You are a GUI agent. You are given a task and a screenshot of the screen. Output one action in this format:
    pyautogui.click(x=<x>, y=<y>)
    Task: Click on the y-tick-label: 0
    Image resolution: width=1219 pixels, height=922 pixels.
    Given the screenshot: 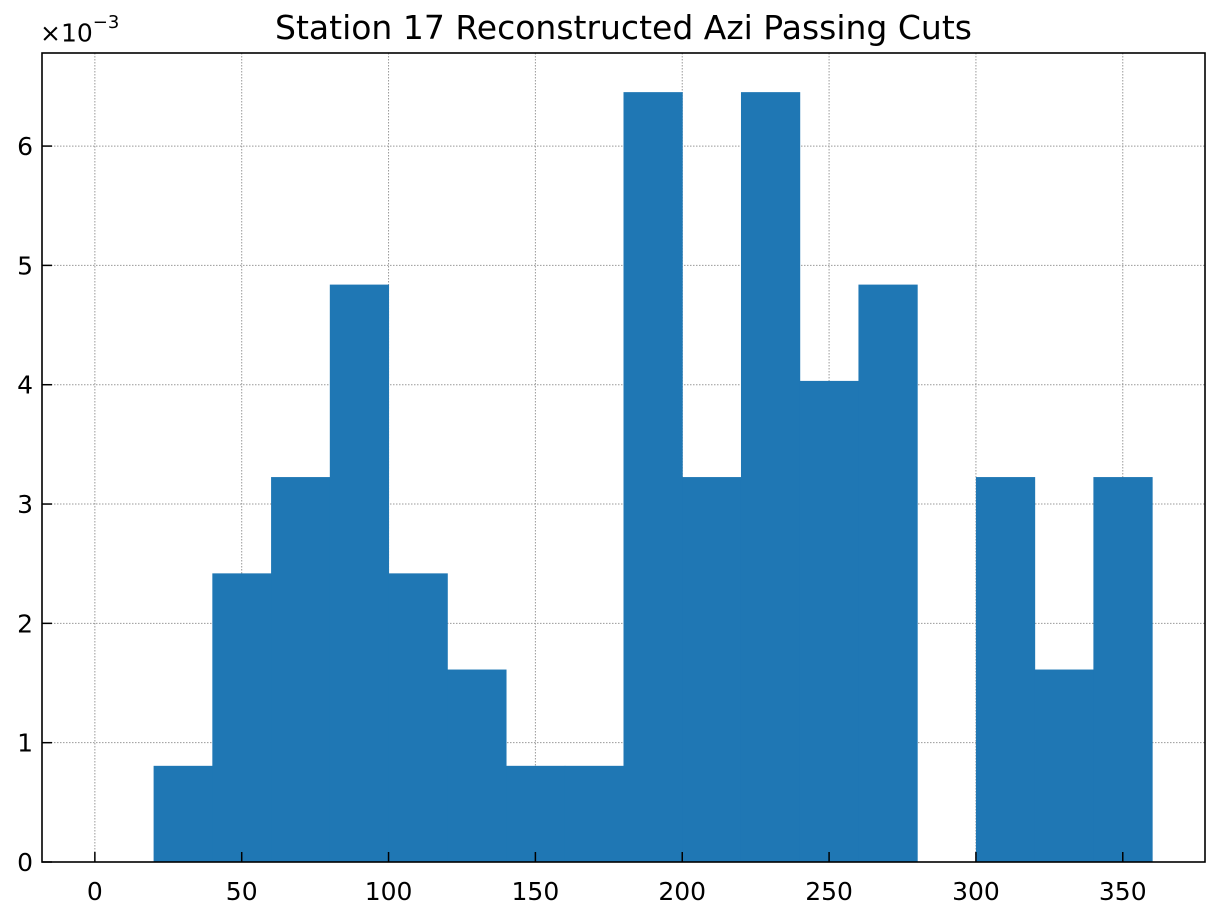 What is the action you would take?
    pyautogui.click(x=25, y=862)
    